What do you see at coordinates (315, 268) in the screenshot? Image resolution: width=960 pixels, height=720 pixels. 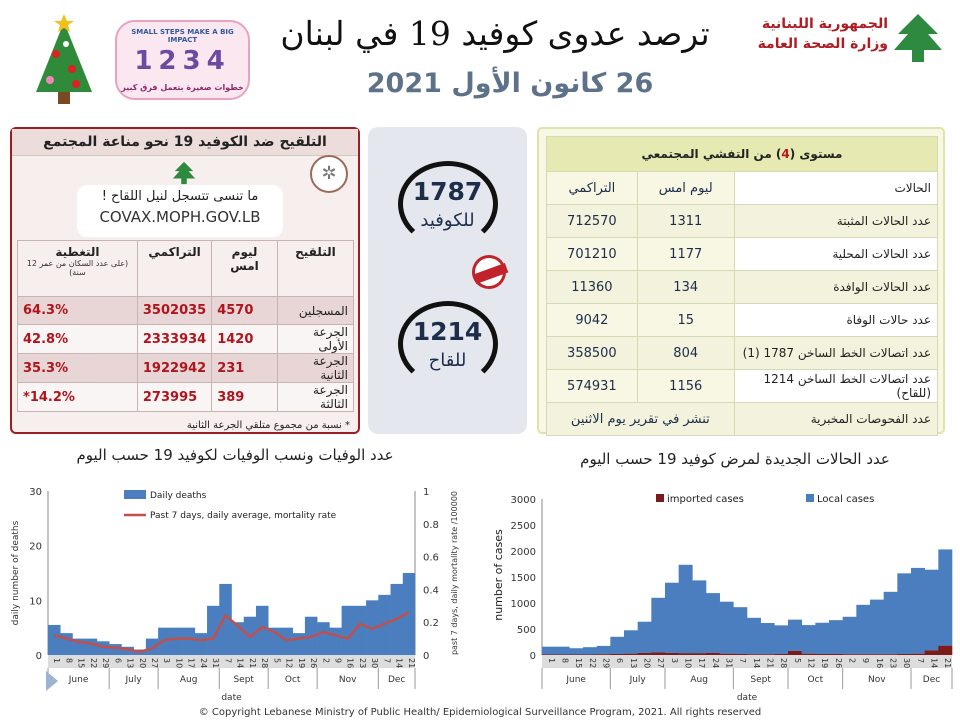 I see `col-vaccine: التلقيح` at bounding box center [315, 268].